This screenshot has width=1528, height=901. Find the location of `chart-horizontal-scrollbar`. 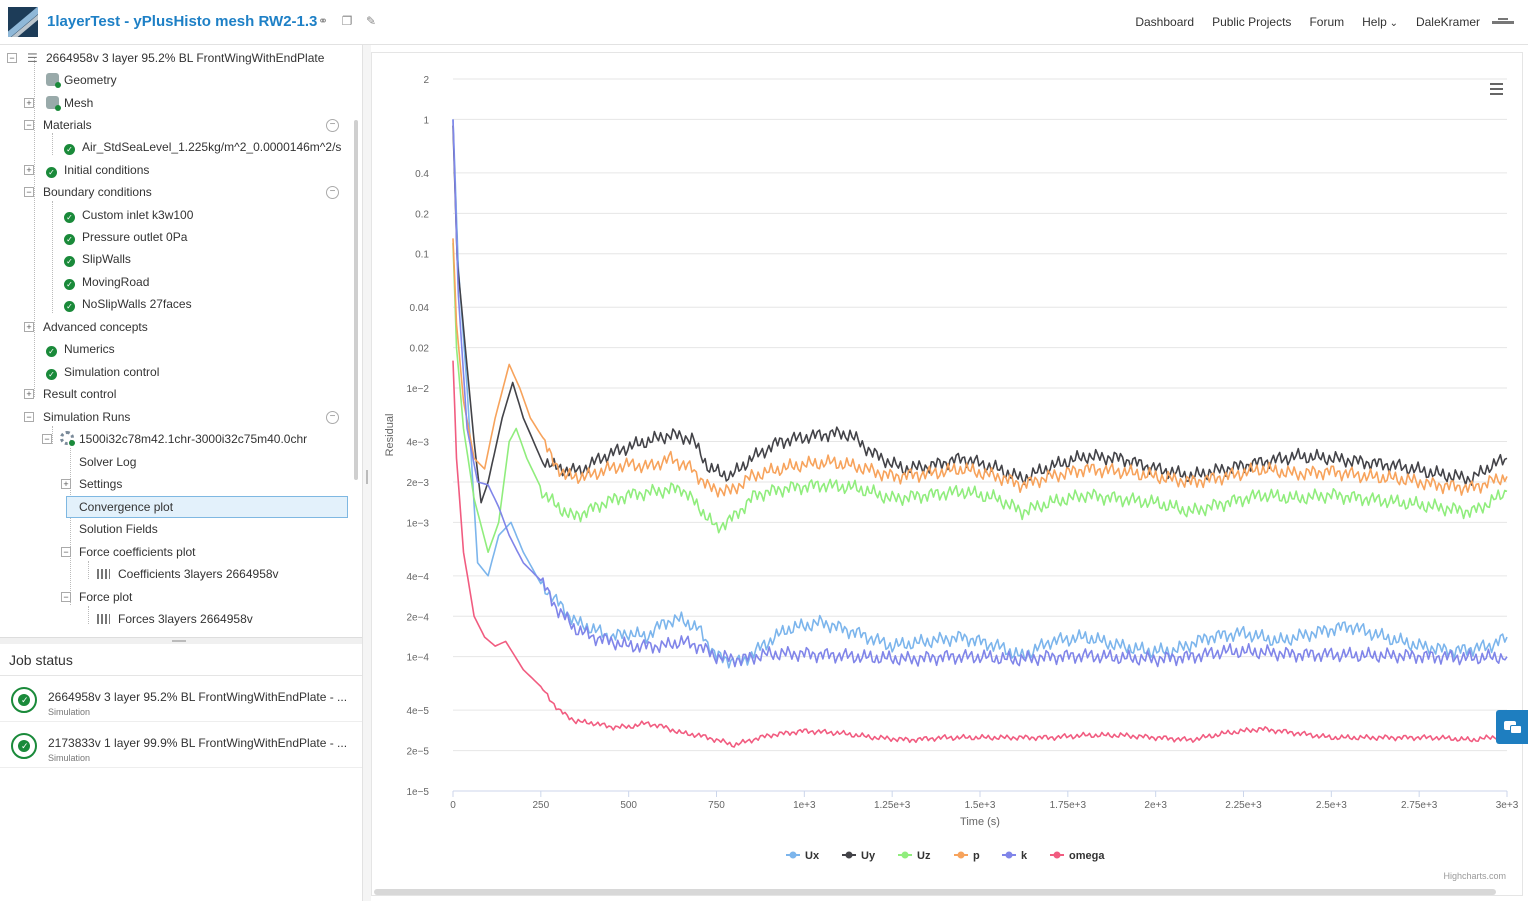

chart-horizontal-scrollbar is located at coordinates (935, 892).